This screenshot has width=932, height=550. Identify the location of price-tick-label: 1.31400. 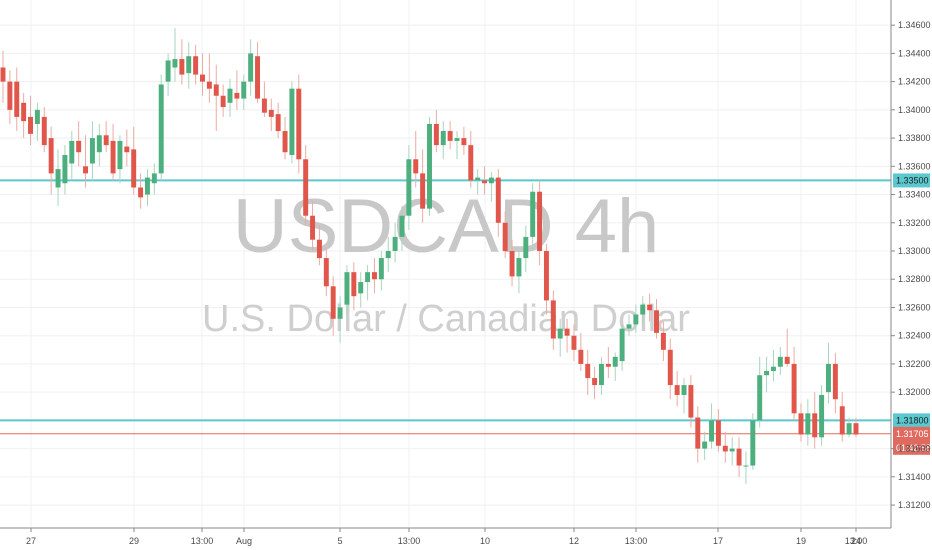
(914, 477).